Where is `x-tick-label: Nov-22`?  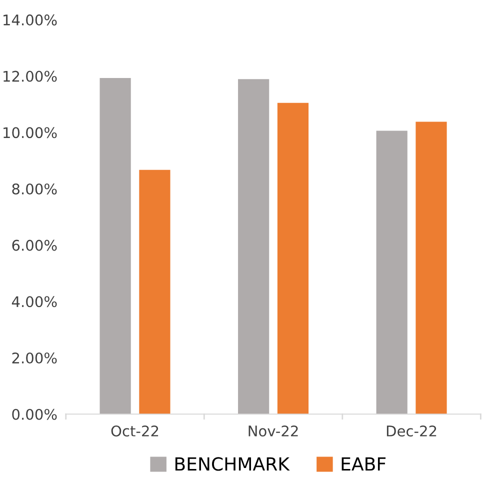
x-tick-label: Nov-22 is located at coordinates (273, 431).